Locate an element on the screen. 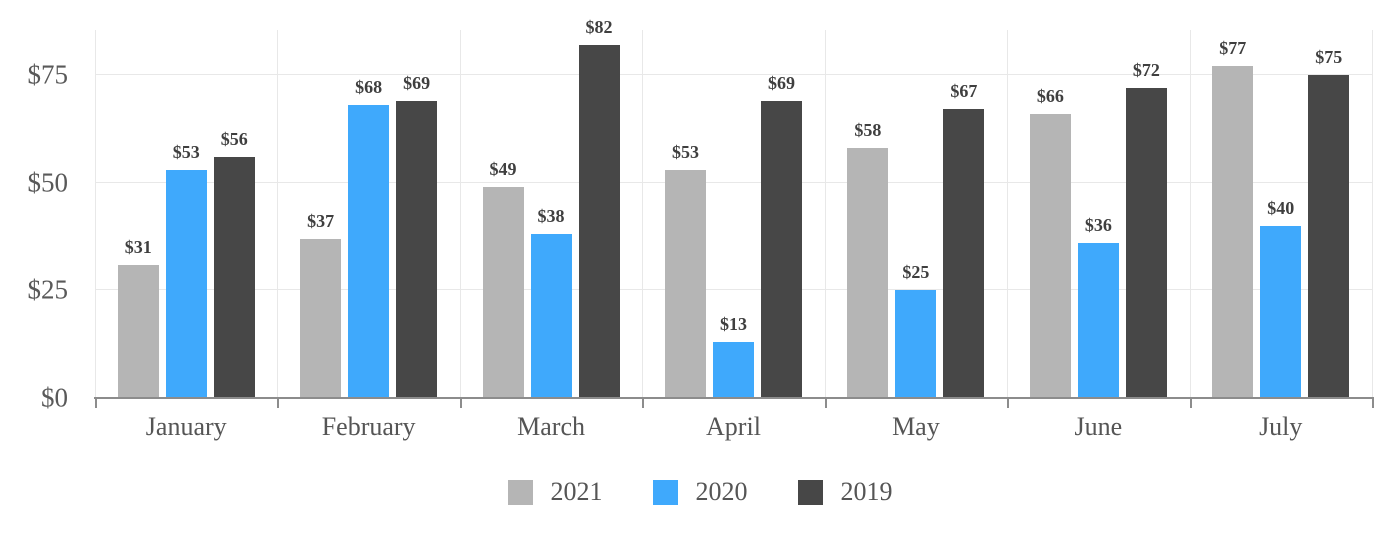  bar-2021-april: $53 is located at coordinates (685, 270).